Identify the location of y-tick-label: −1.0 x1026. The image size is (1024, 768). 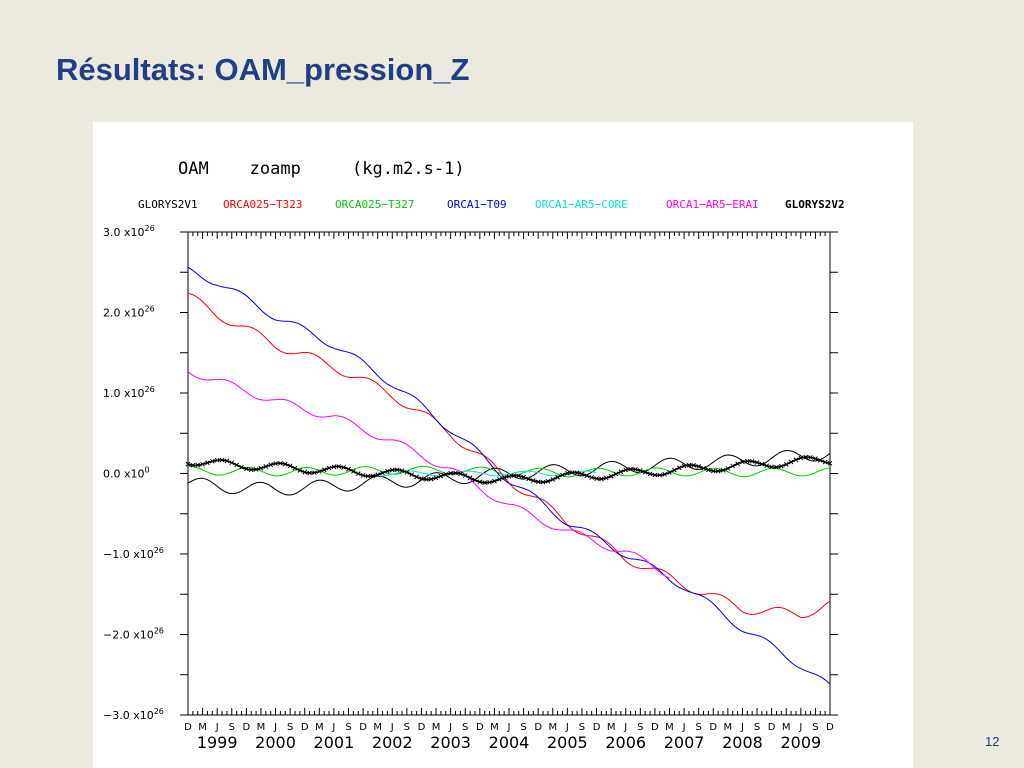
(133, 553).